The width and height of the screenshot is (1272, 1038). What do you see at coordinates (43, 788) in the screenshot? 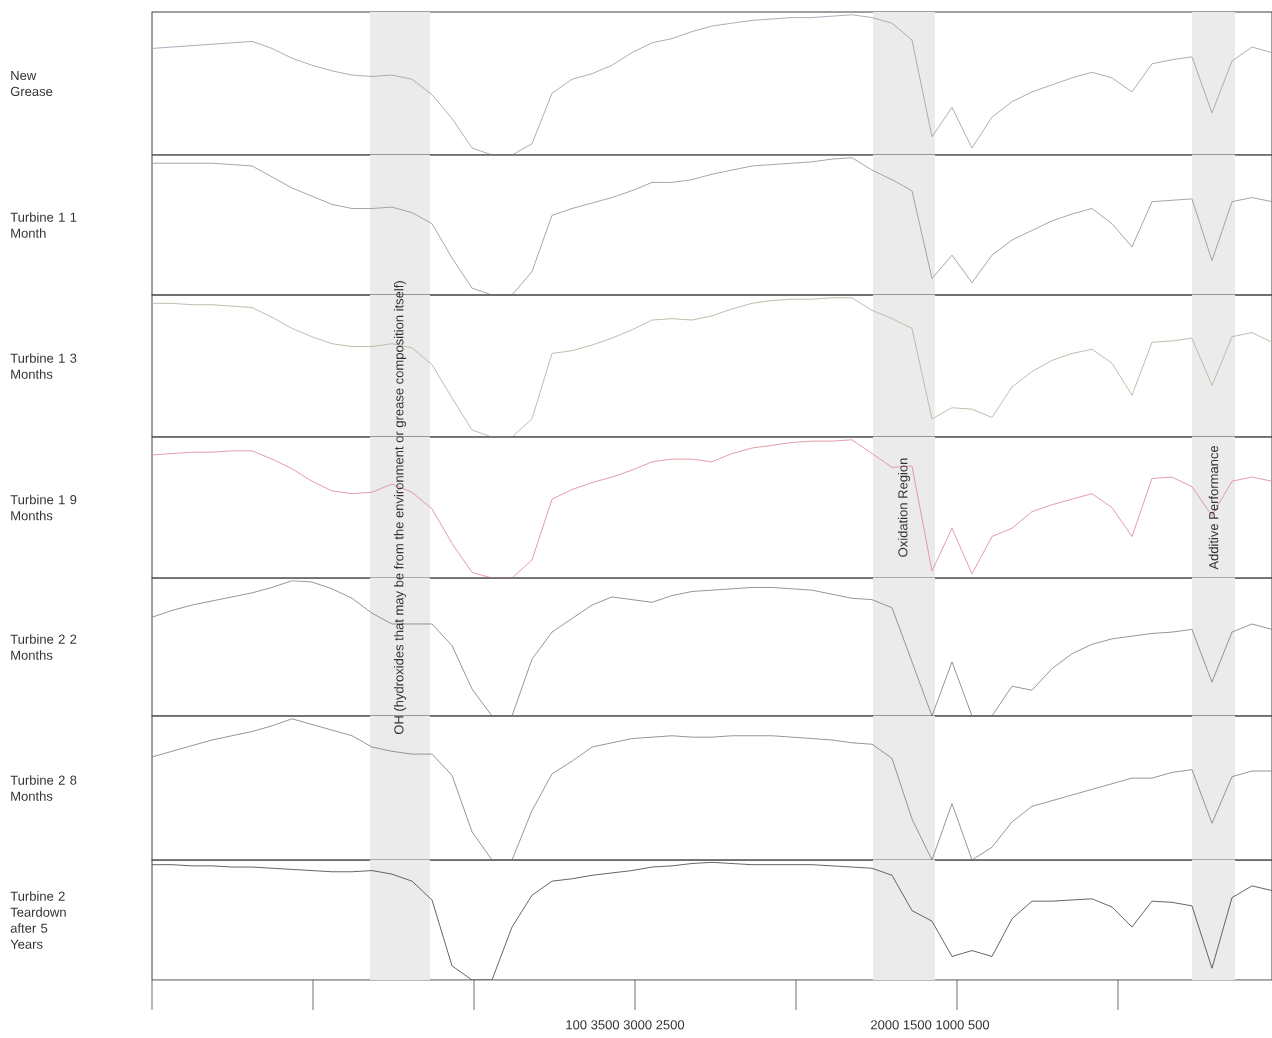
I see `y-axis-title: Turbine 2 8 Months` at bounding box center [43, 788].